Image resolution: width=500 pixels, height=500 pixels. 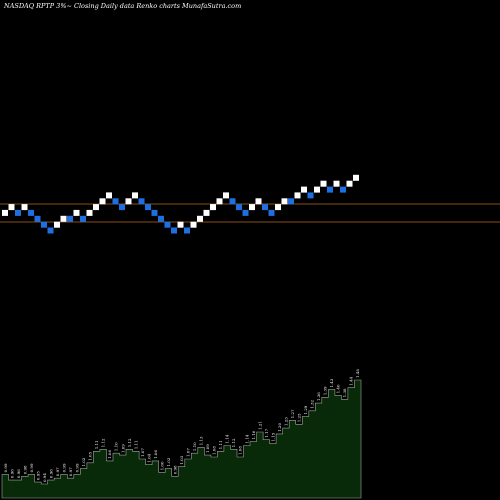 What do you see at coordinates (37, 475) in the screenshot?
I see `volume-value-label: 0.95` at bounding box center [37, 475].